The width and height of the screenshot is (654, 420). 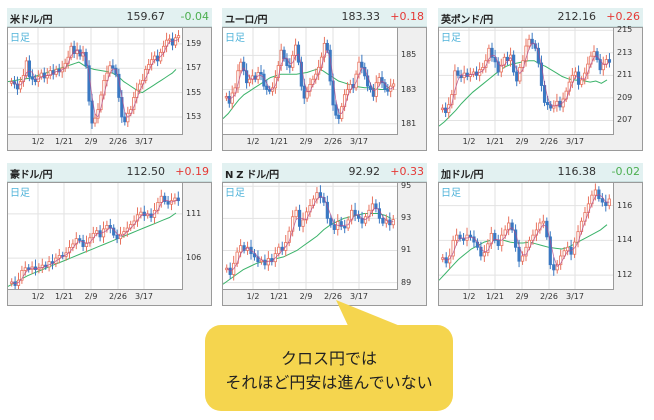 What do you see at coordinates (625, 30) in the screenshot?
I see `y-axis-label: 215` at bounding box center [625, 30].